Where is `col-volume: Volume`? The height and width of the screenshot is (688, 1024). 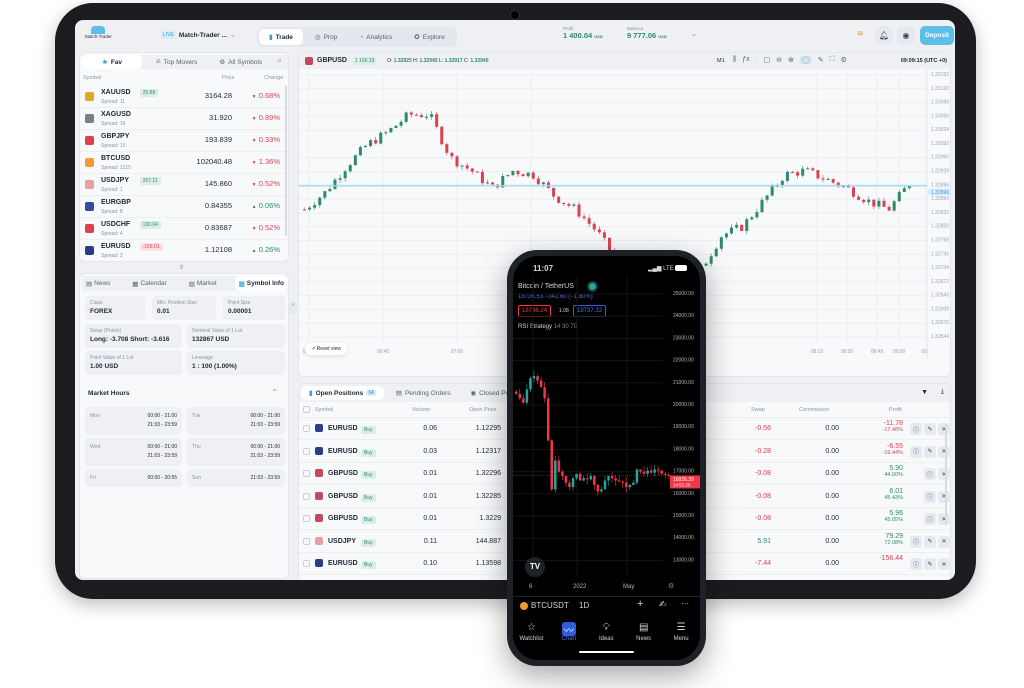 col-volume: Volume is located at coordinates (421, 410).